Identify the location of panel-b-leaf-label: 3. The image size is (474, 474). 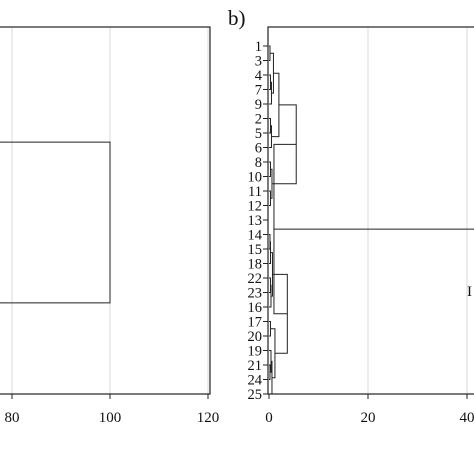
(258, 62).